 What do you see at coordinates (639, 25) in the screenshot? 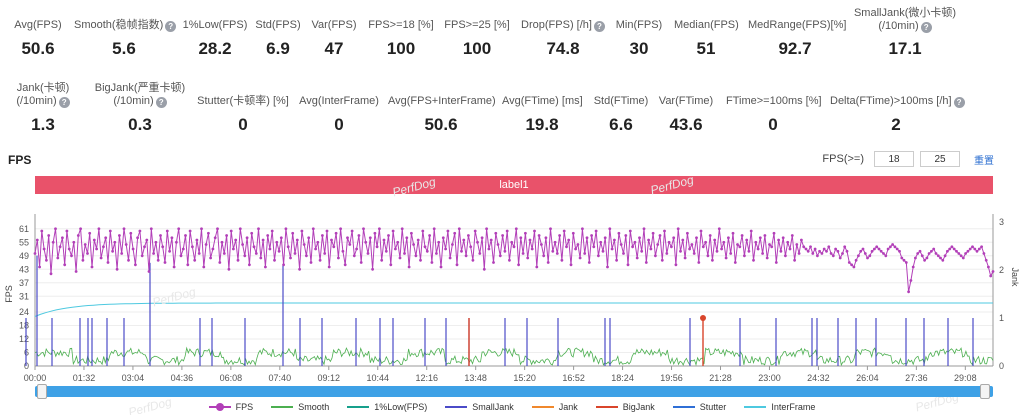
I see `metric-label: Min(FPS)` at bounding box center [639, 25].